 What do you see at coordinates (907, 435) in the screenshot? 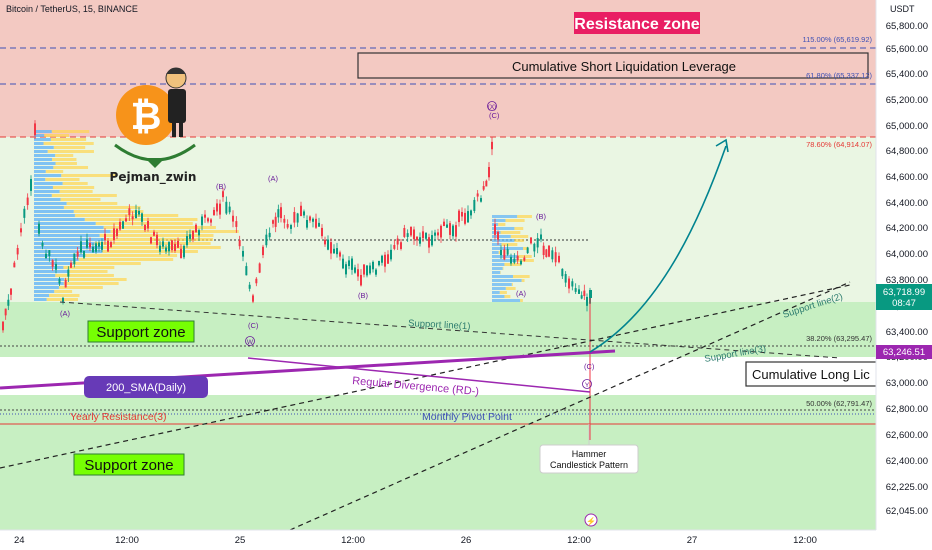
I see `y-tick-label: 62,600.00` at bounding box center [907, 435].